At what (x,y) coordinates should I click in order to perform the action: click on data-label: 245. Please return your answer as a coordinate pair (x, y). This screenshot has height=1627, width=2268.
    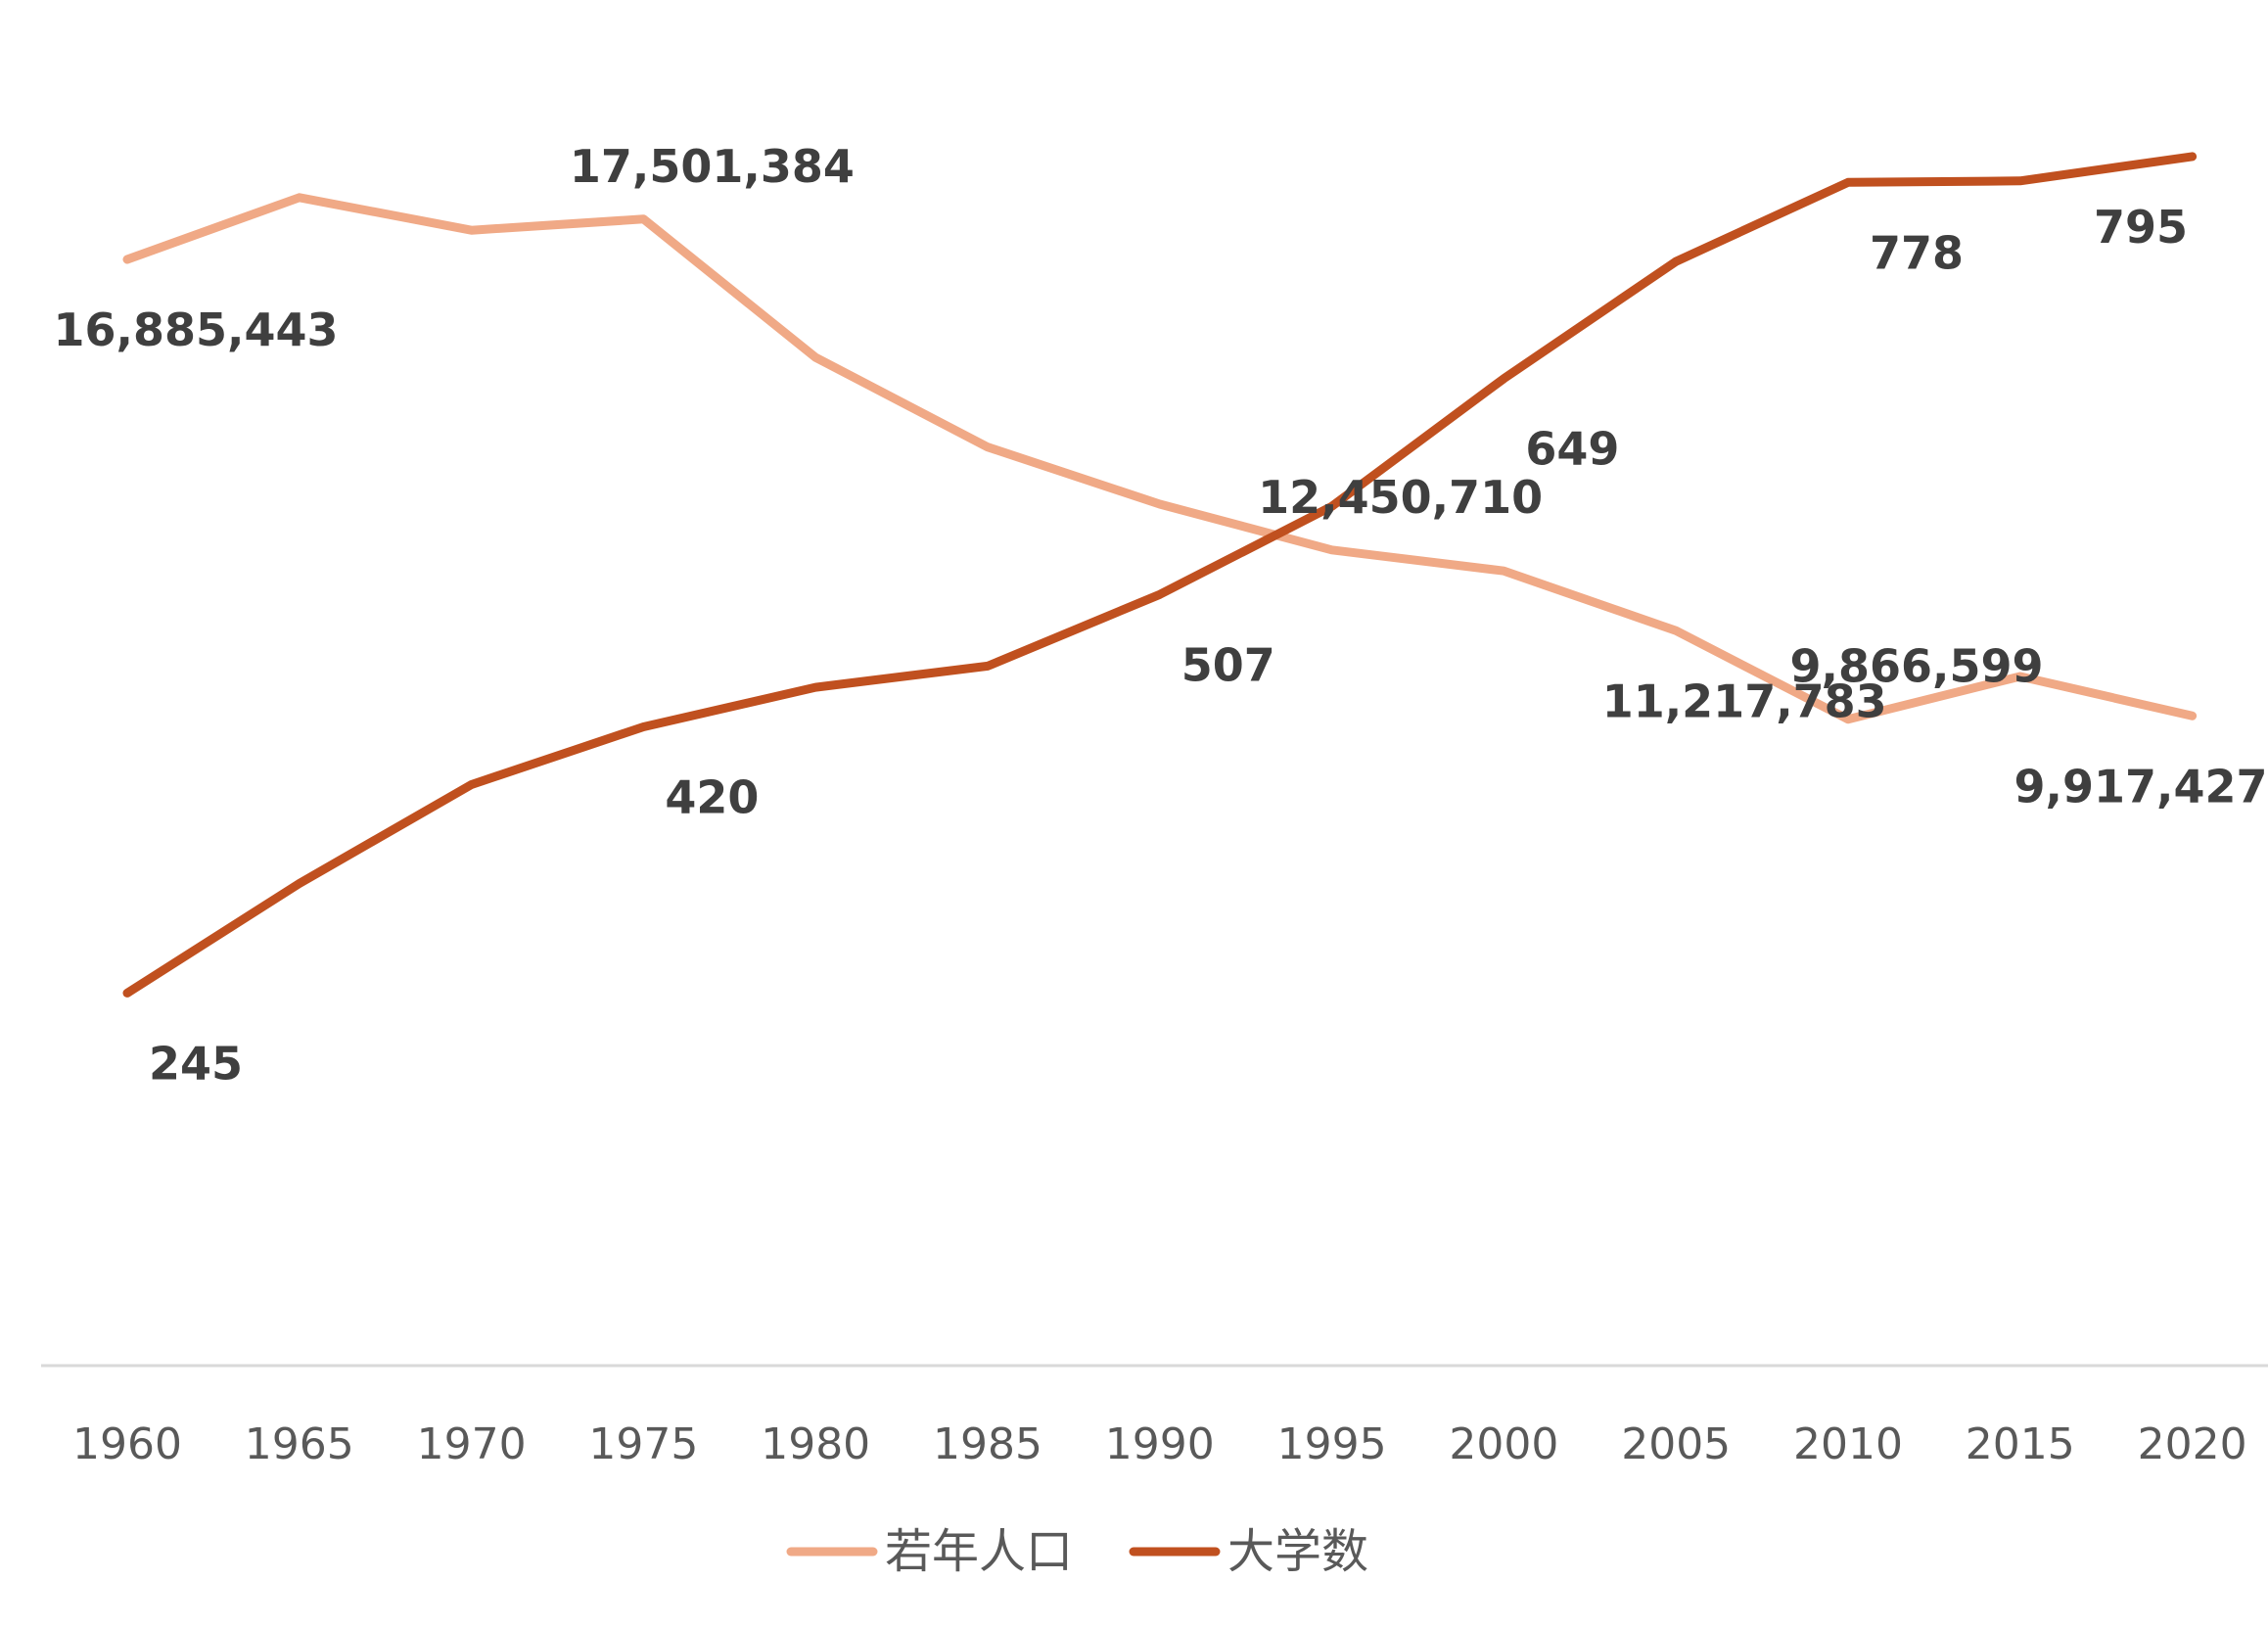
    Looking at the image, I should click on (196, 1064).